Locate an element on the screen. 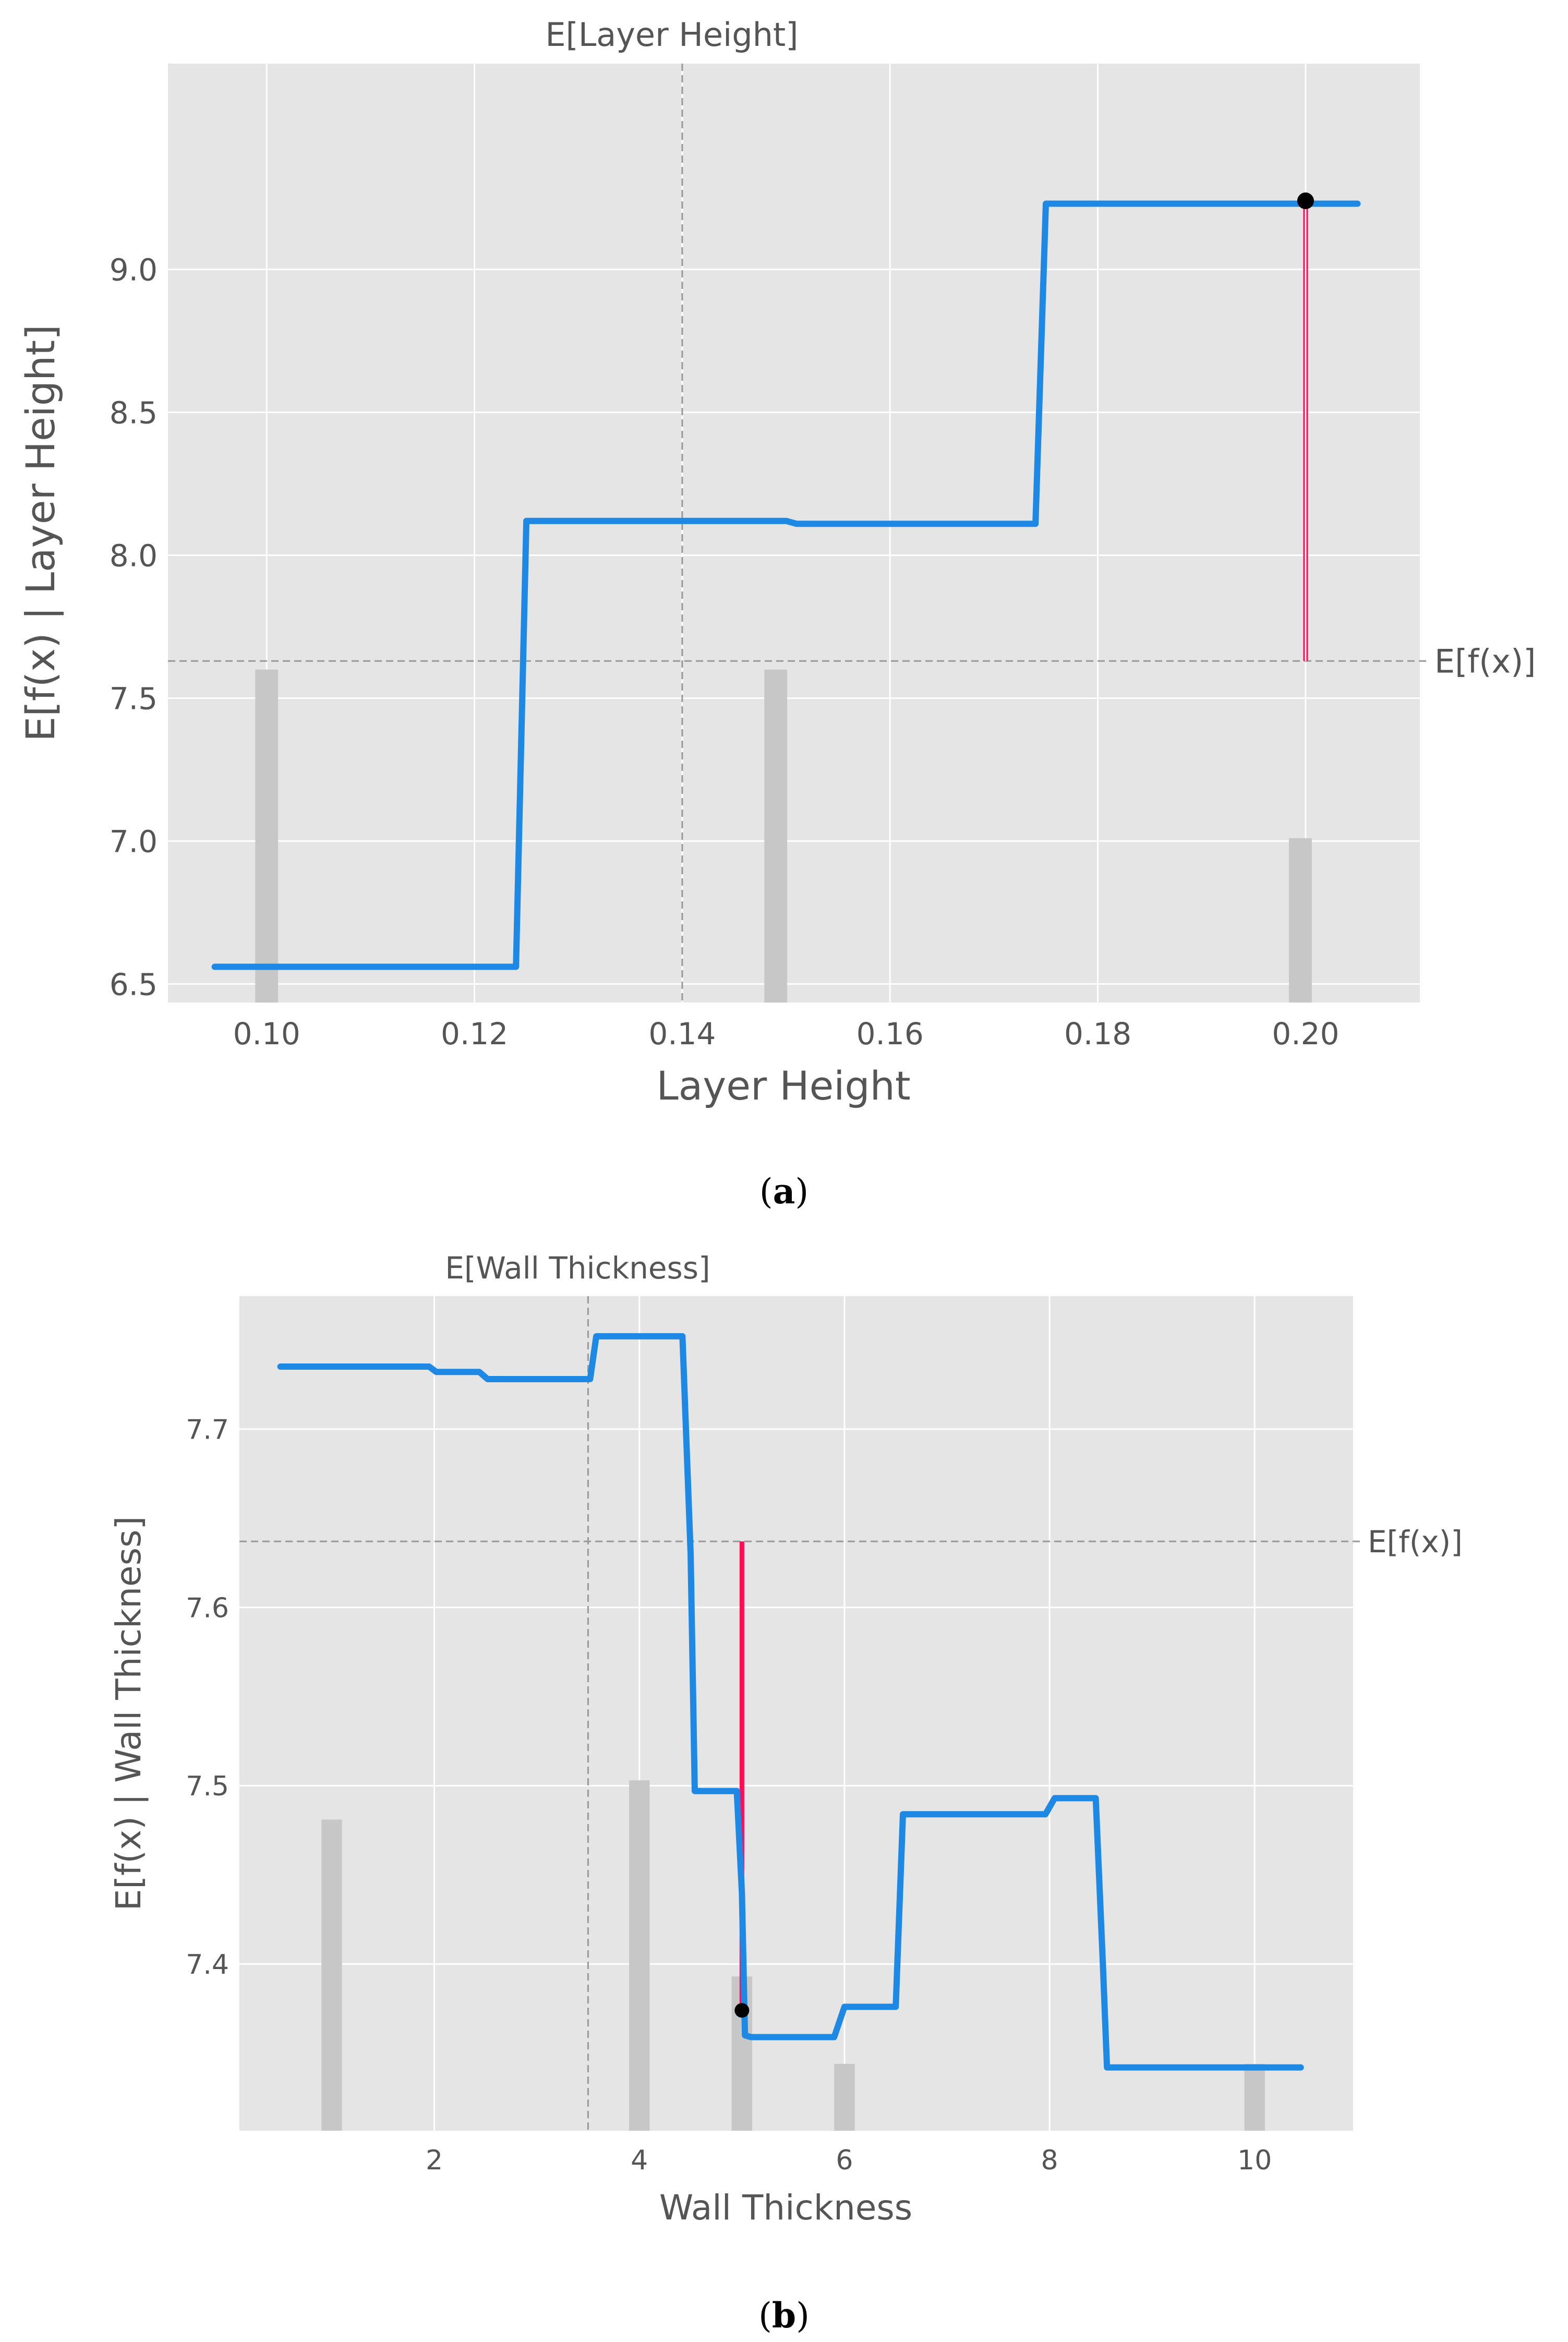  x-tick-label: 2 is located at coordinates (434, 2160).